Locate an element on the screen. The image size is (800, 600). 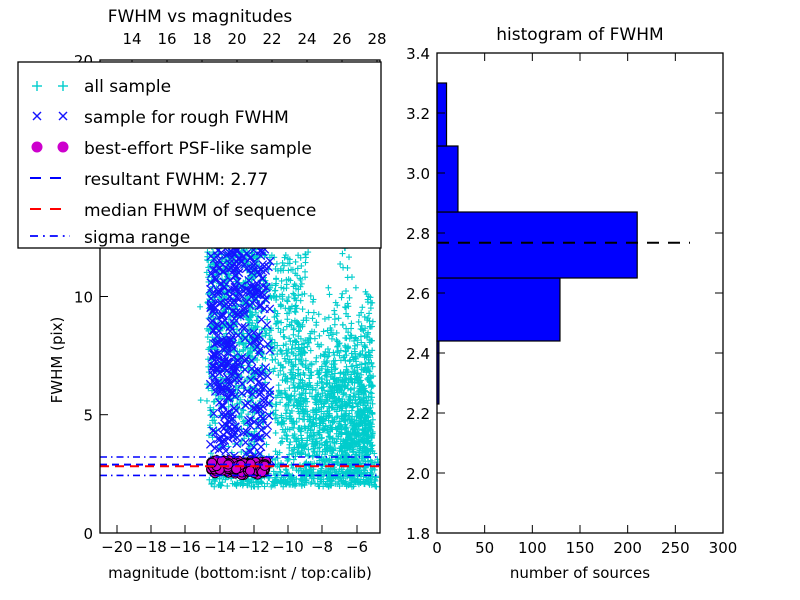
y-tick-label: 2.0 is located at coordinates (418, 474).